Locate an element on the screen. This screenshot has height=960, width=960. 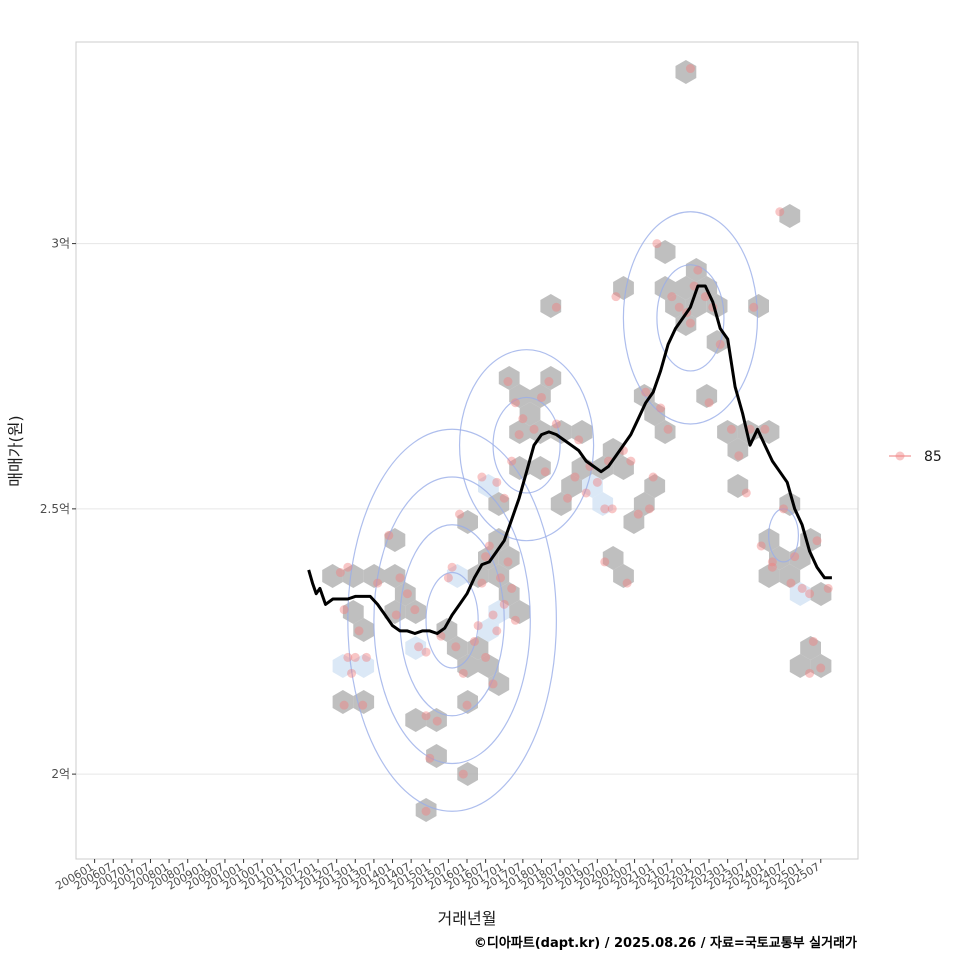
legend: 85 is located at coordinates (915, 457).